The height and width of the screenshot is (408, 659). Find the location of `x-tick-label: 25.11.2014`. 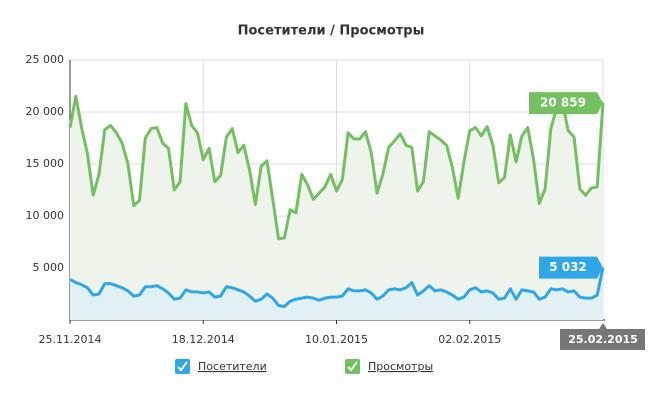

x-tick-label: 25.11.2014 is located at coordinates (70, 339).